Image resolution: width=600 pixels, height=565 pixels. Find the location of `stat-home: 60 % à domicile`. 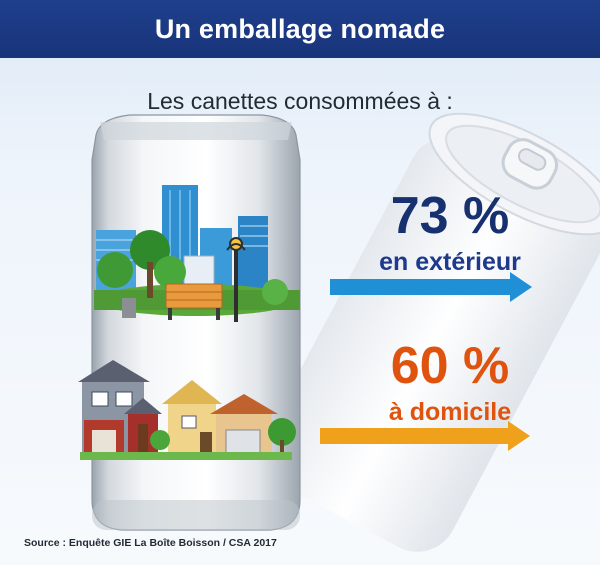

stat-home: 60 % à domicile is located at coordinates (450, 383).